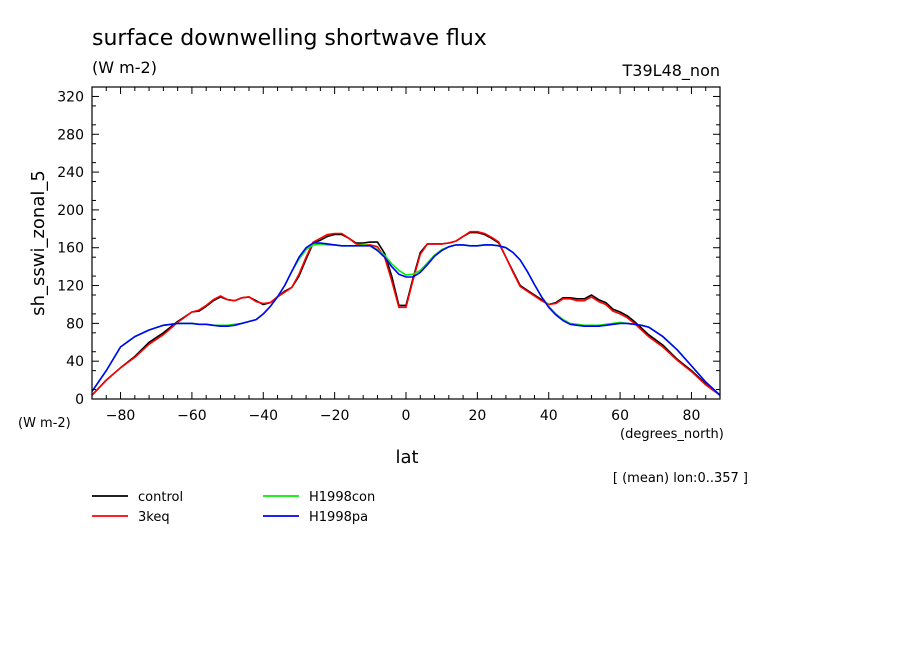 The image size is (904, 654). Describe the element at coordinates (75, 362) in the screenshot. I see `y-tick-label: 40` at that location.